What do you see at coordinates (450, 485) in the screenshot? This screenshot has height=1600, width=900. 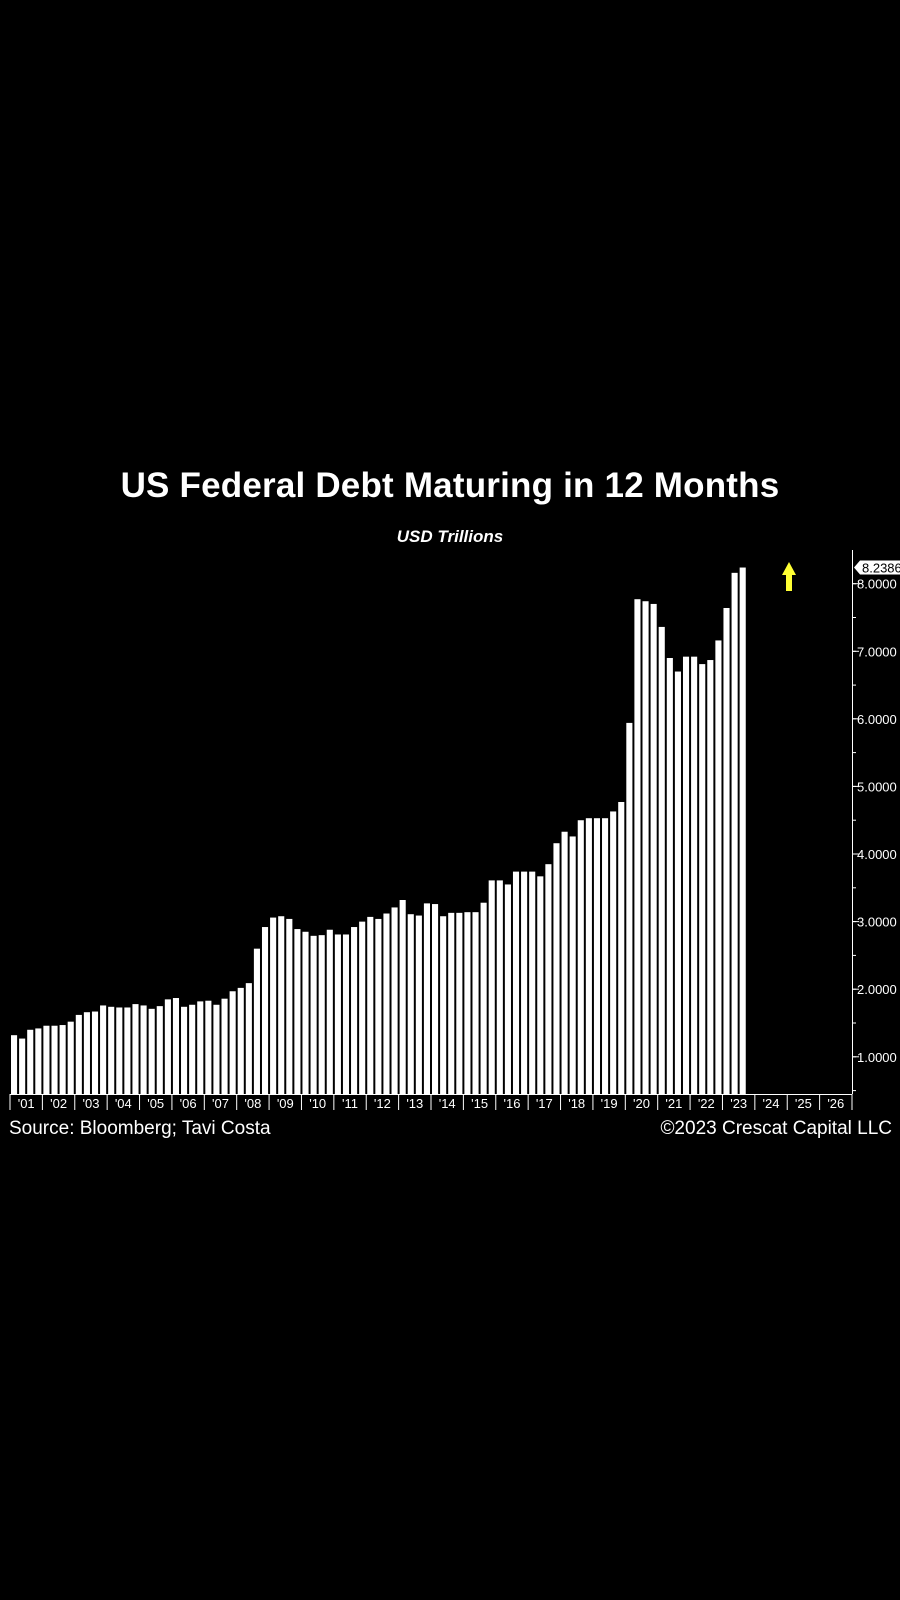 I see `chart-title: US Federal Debt Maturing in 12 Months` at bounding box center [450, 485].